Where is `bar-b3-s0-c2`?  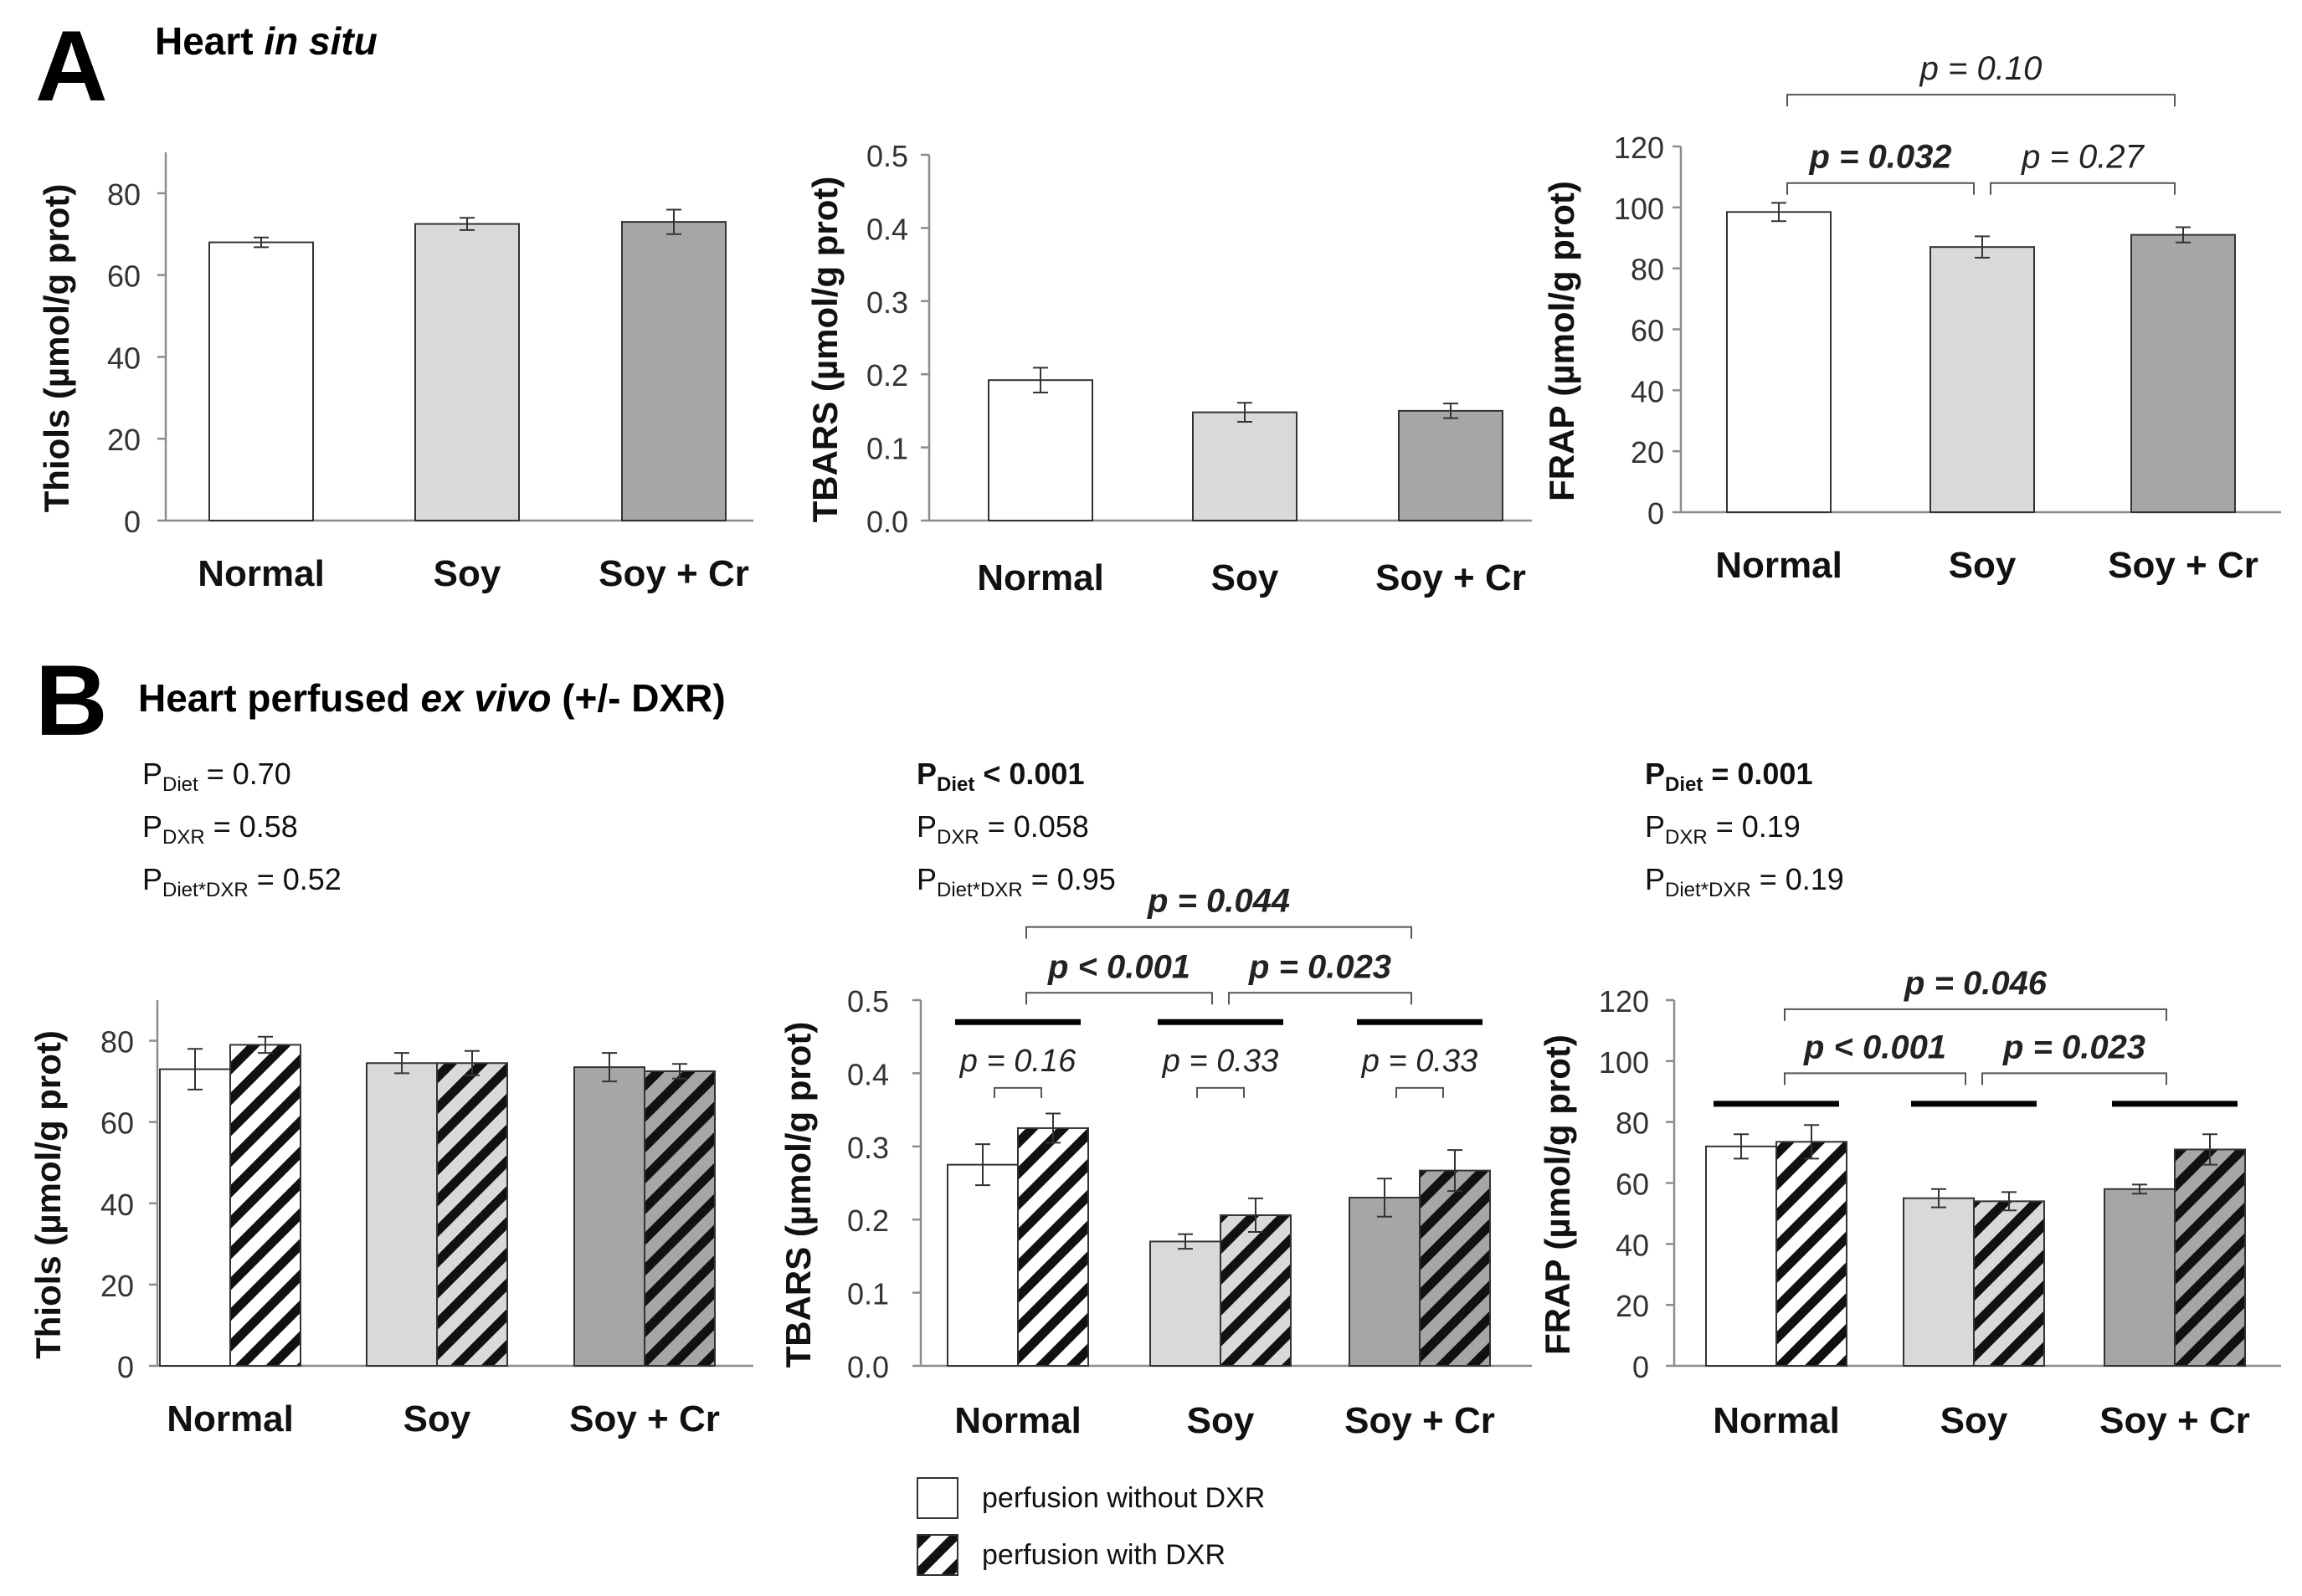
bar-b3-s0-c2 is located at coordinates (2140, 1277).